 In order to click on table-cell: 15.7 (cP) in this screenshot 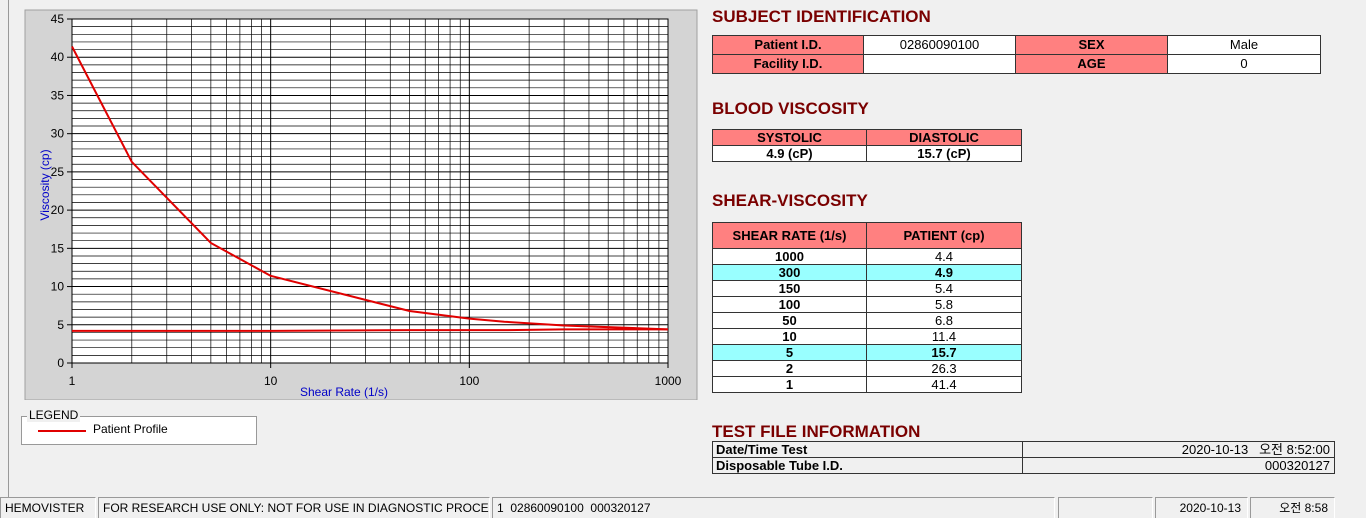, I will do `click(944, 153)`.